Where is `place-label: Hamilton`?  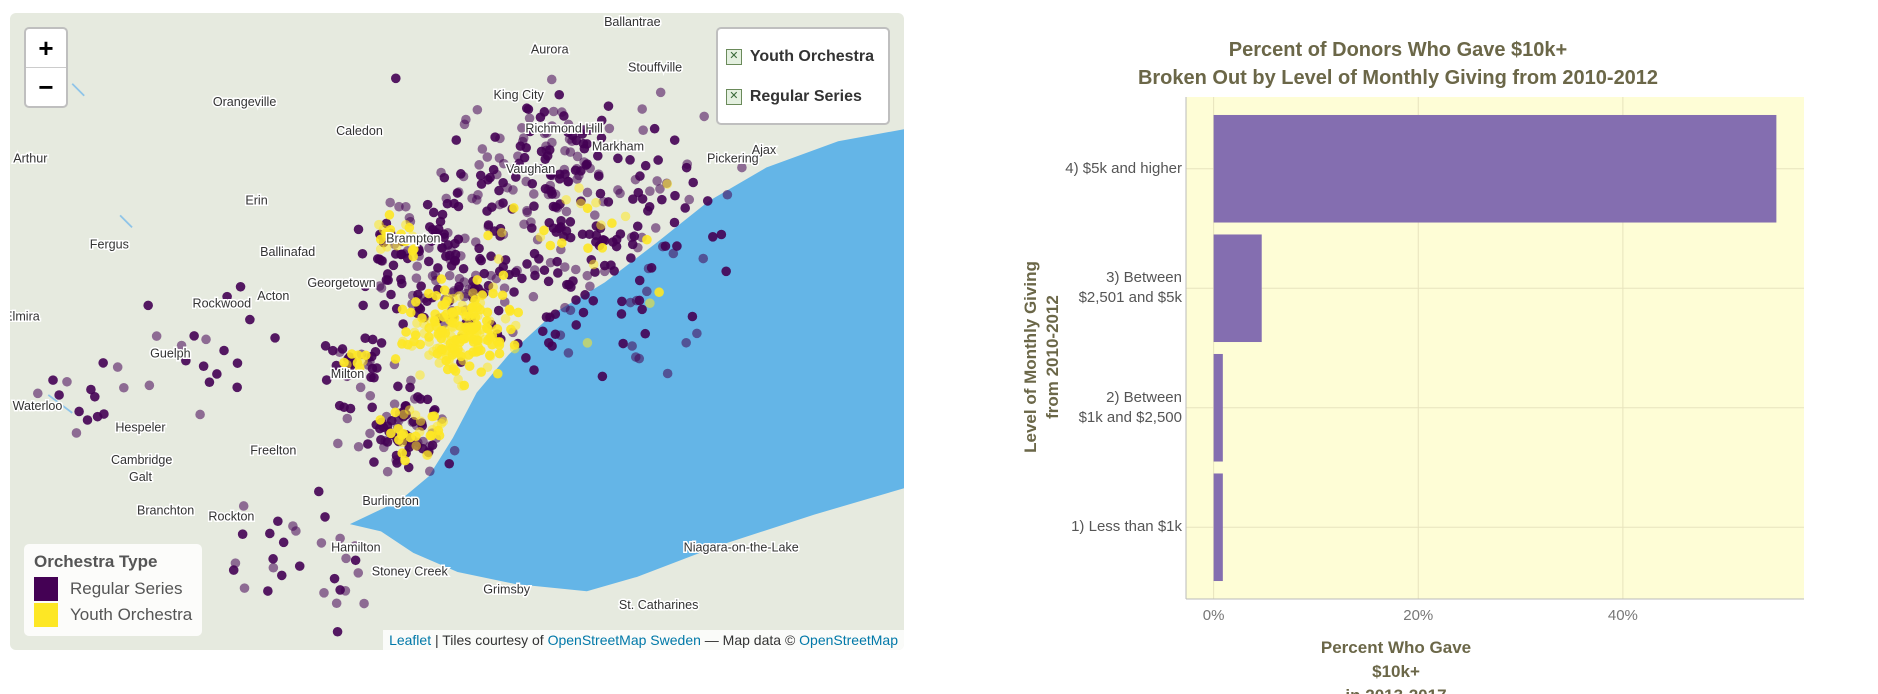
place-label: Hamilton is located at coordinates (356, 547).